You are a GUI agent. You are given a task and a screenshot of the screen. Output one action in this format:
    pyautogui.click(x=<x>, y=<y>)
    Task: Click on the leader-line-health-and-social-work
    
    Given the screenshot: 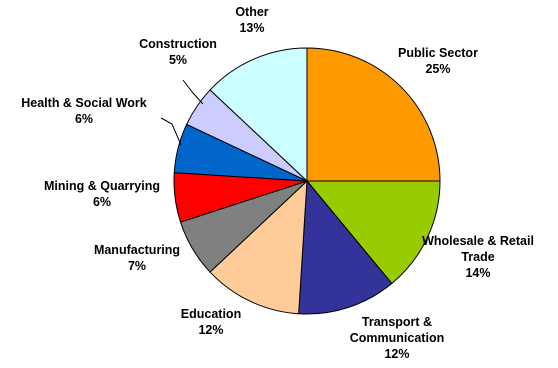 What is the action you would take?
    pyautogui.click(x=171, y=131)
    